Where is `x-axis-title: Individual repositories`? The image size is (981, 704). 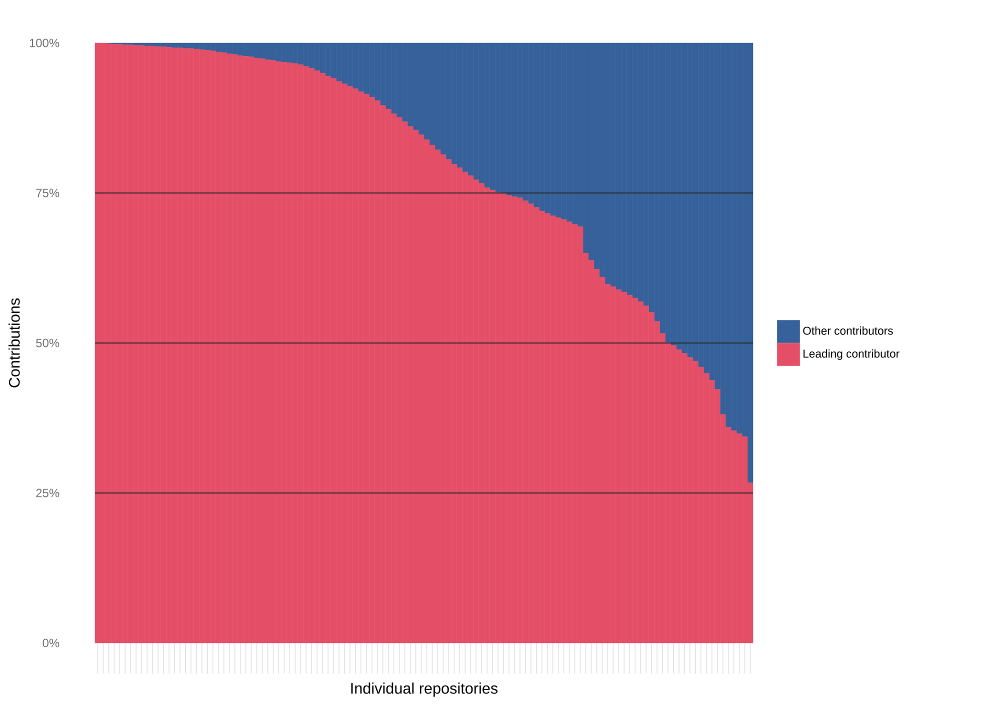 x-axis-title: Individual repositories is located at coordinates (424, 689).